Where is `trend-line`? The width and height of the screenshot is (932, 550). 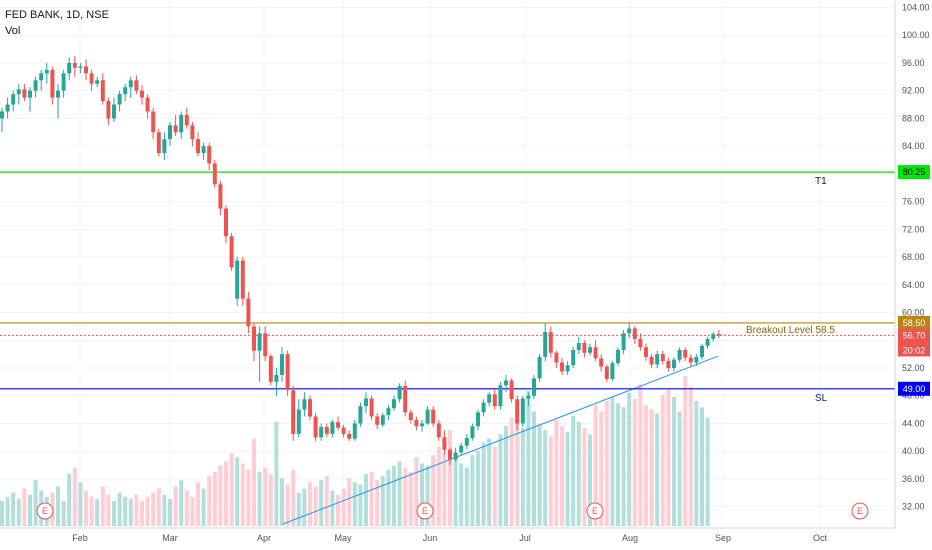 trend-line is located at coordinates (500, 440).